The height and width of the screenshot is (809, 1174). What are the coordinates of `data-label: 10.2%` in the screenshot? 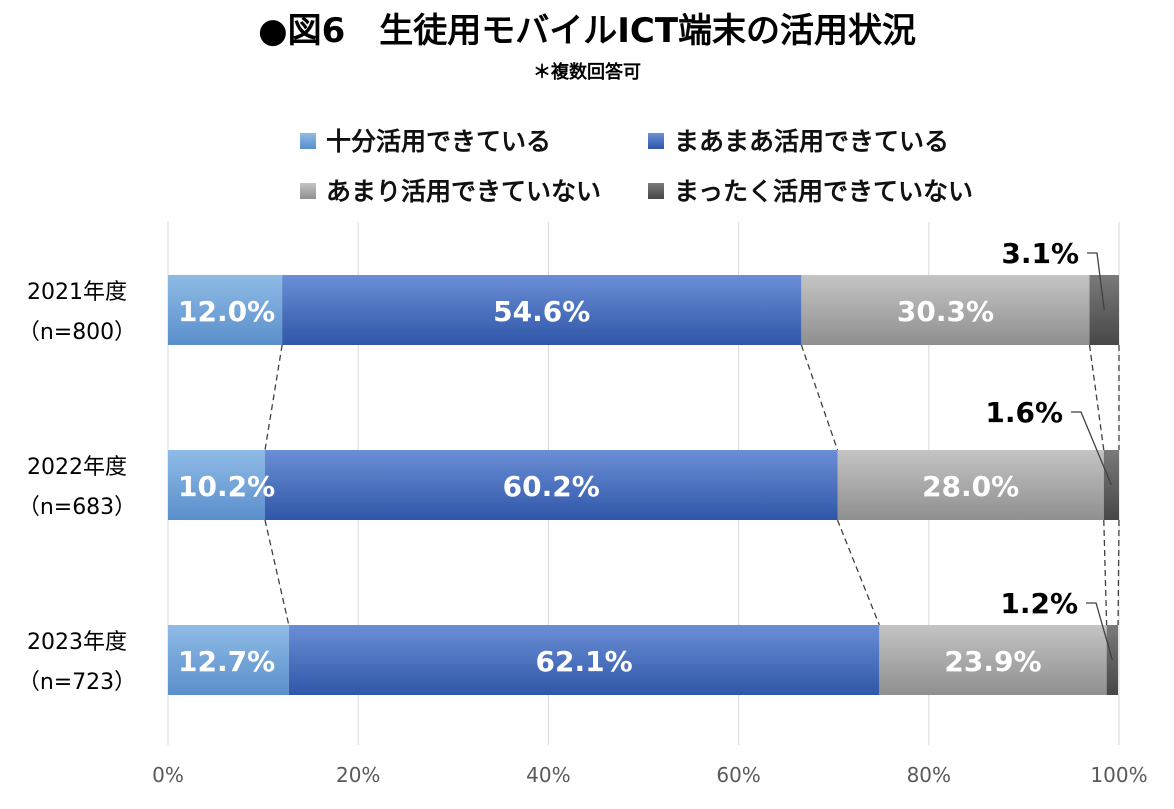 It's located at (226, 486).